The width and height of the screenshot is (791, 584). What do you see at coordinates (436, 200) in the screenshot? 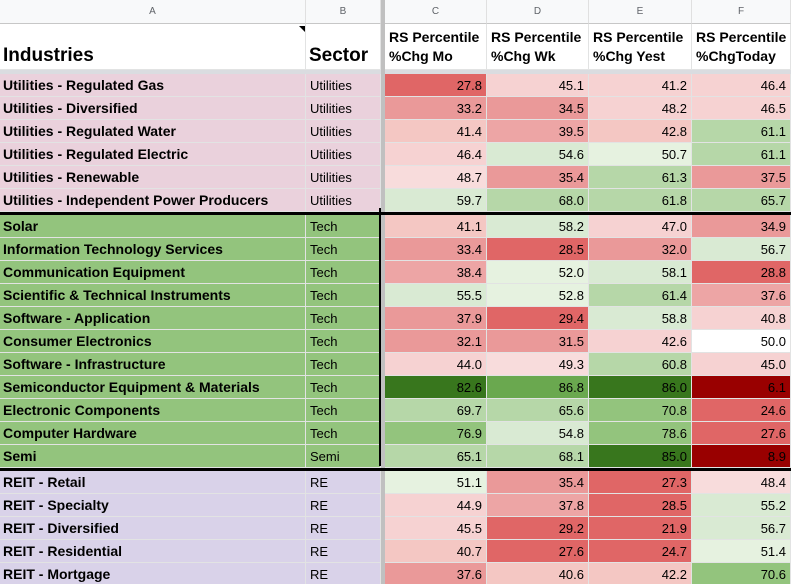
I see `rs-value-cell: 59.7` at bounding box center [436, 200].